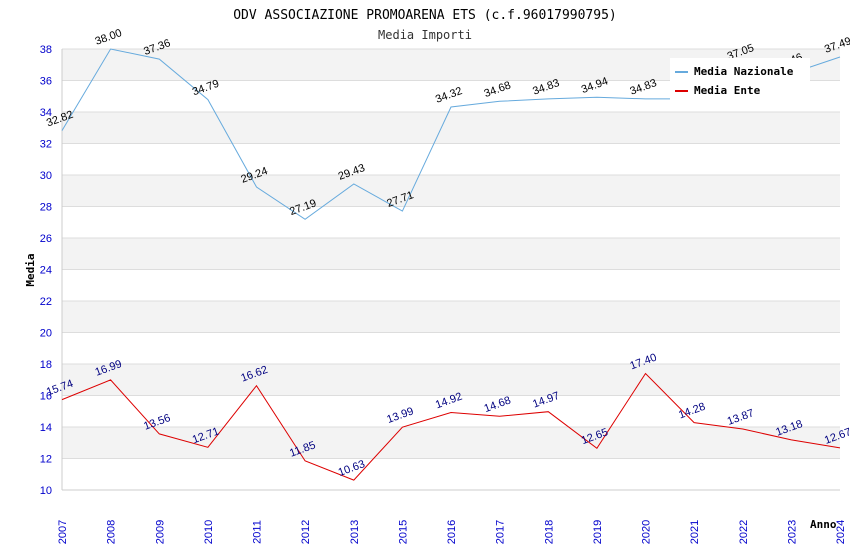 This screenshot has height=550, width=850. I want to click on x-tick-label: 2012, so click(306, 532).